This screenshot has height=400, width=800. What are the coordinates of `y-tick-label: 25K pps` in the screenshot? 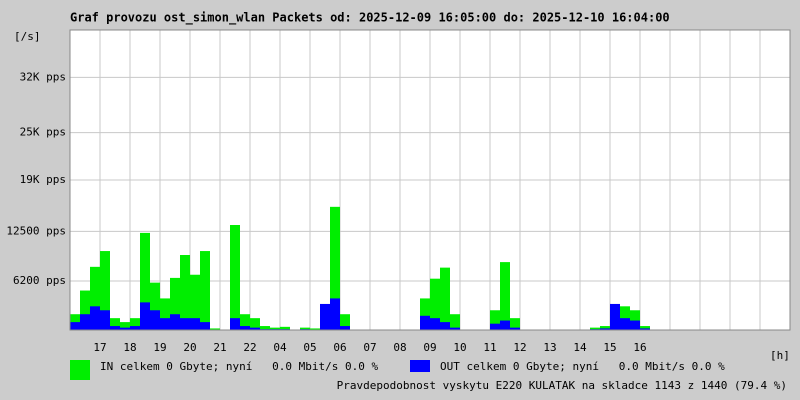 It's located at (43, 132).